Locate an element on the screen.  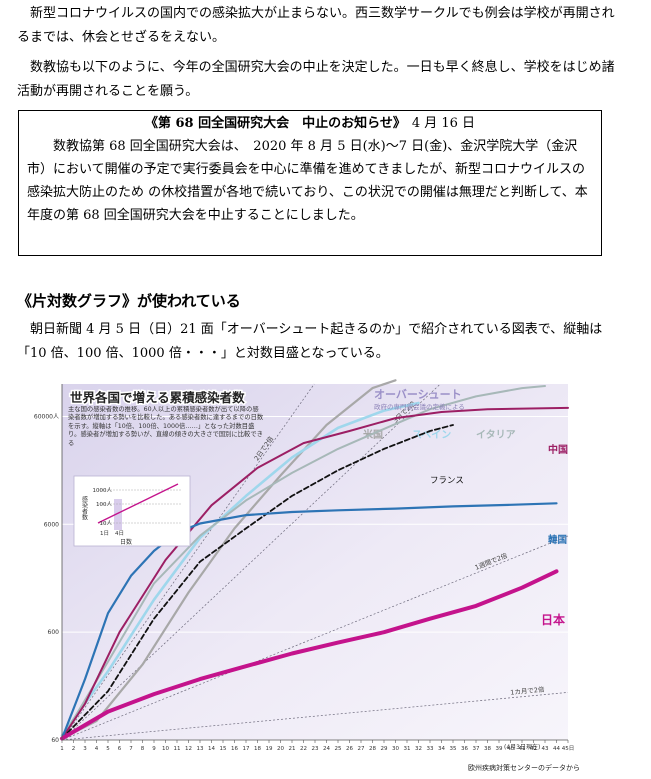
x-tick-label: 3 is located at coordinates (85, 749).